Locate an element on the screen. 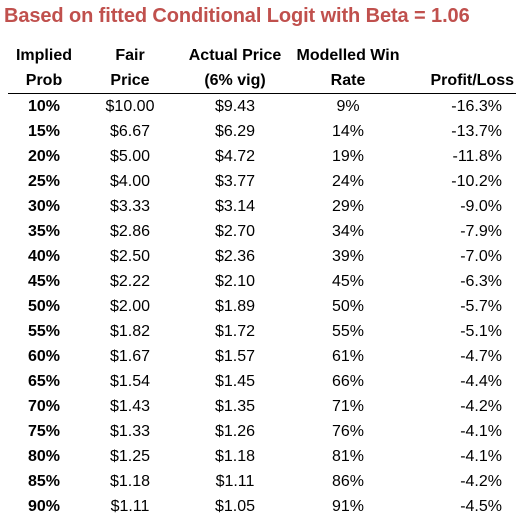 This screenshot has height=519, width=522. header-implied-prob-line1: Implied is located at coordinates (44, 55).